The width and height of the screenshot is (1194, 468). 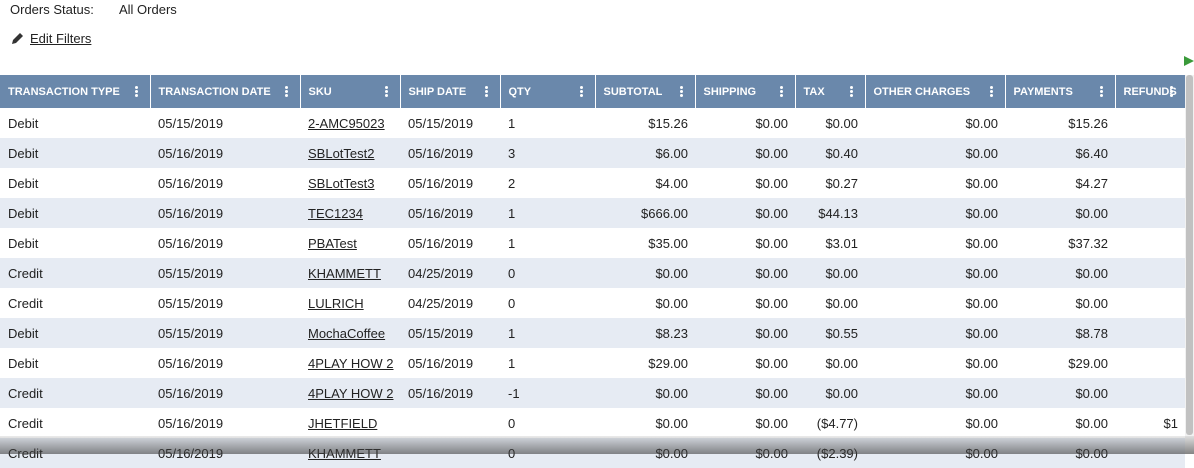 What do you see at coordinates (346, 123) in the screenshot?
I see `sku-link: 2-AMC95023` at bounding box center [346, 123].